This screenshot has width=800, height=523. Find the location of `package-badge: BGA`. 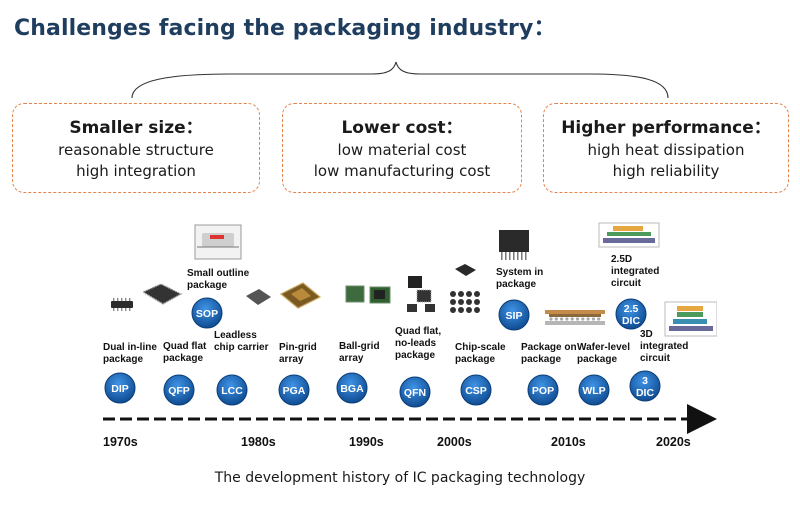

package-badge: BGA is located at coordinates (352, 388).